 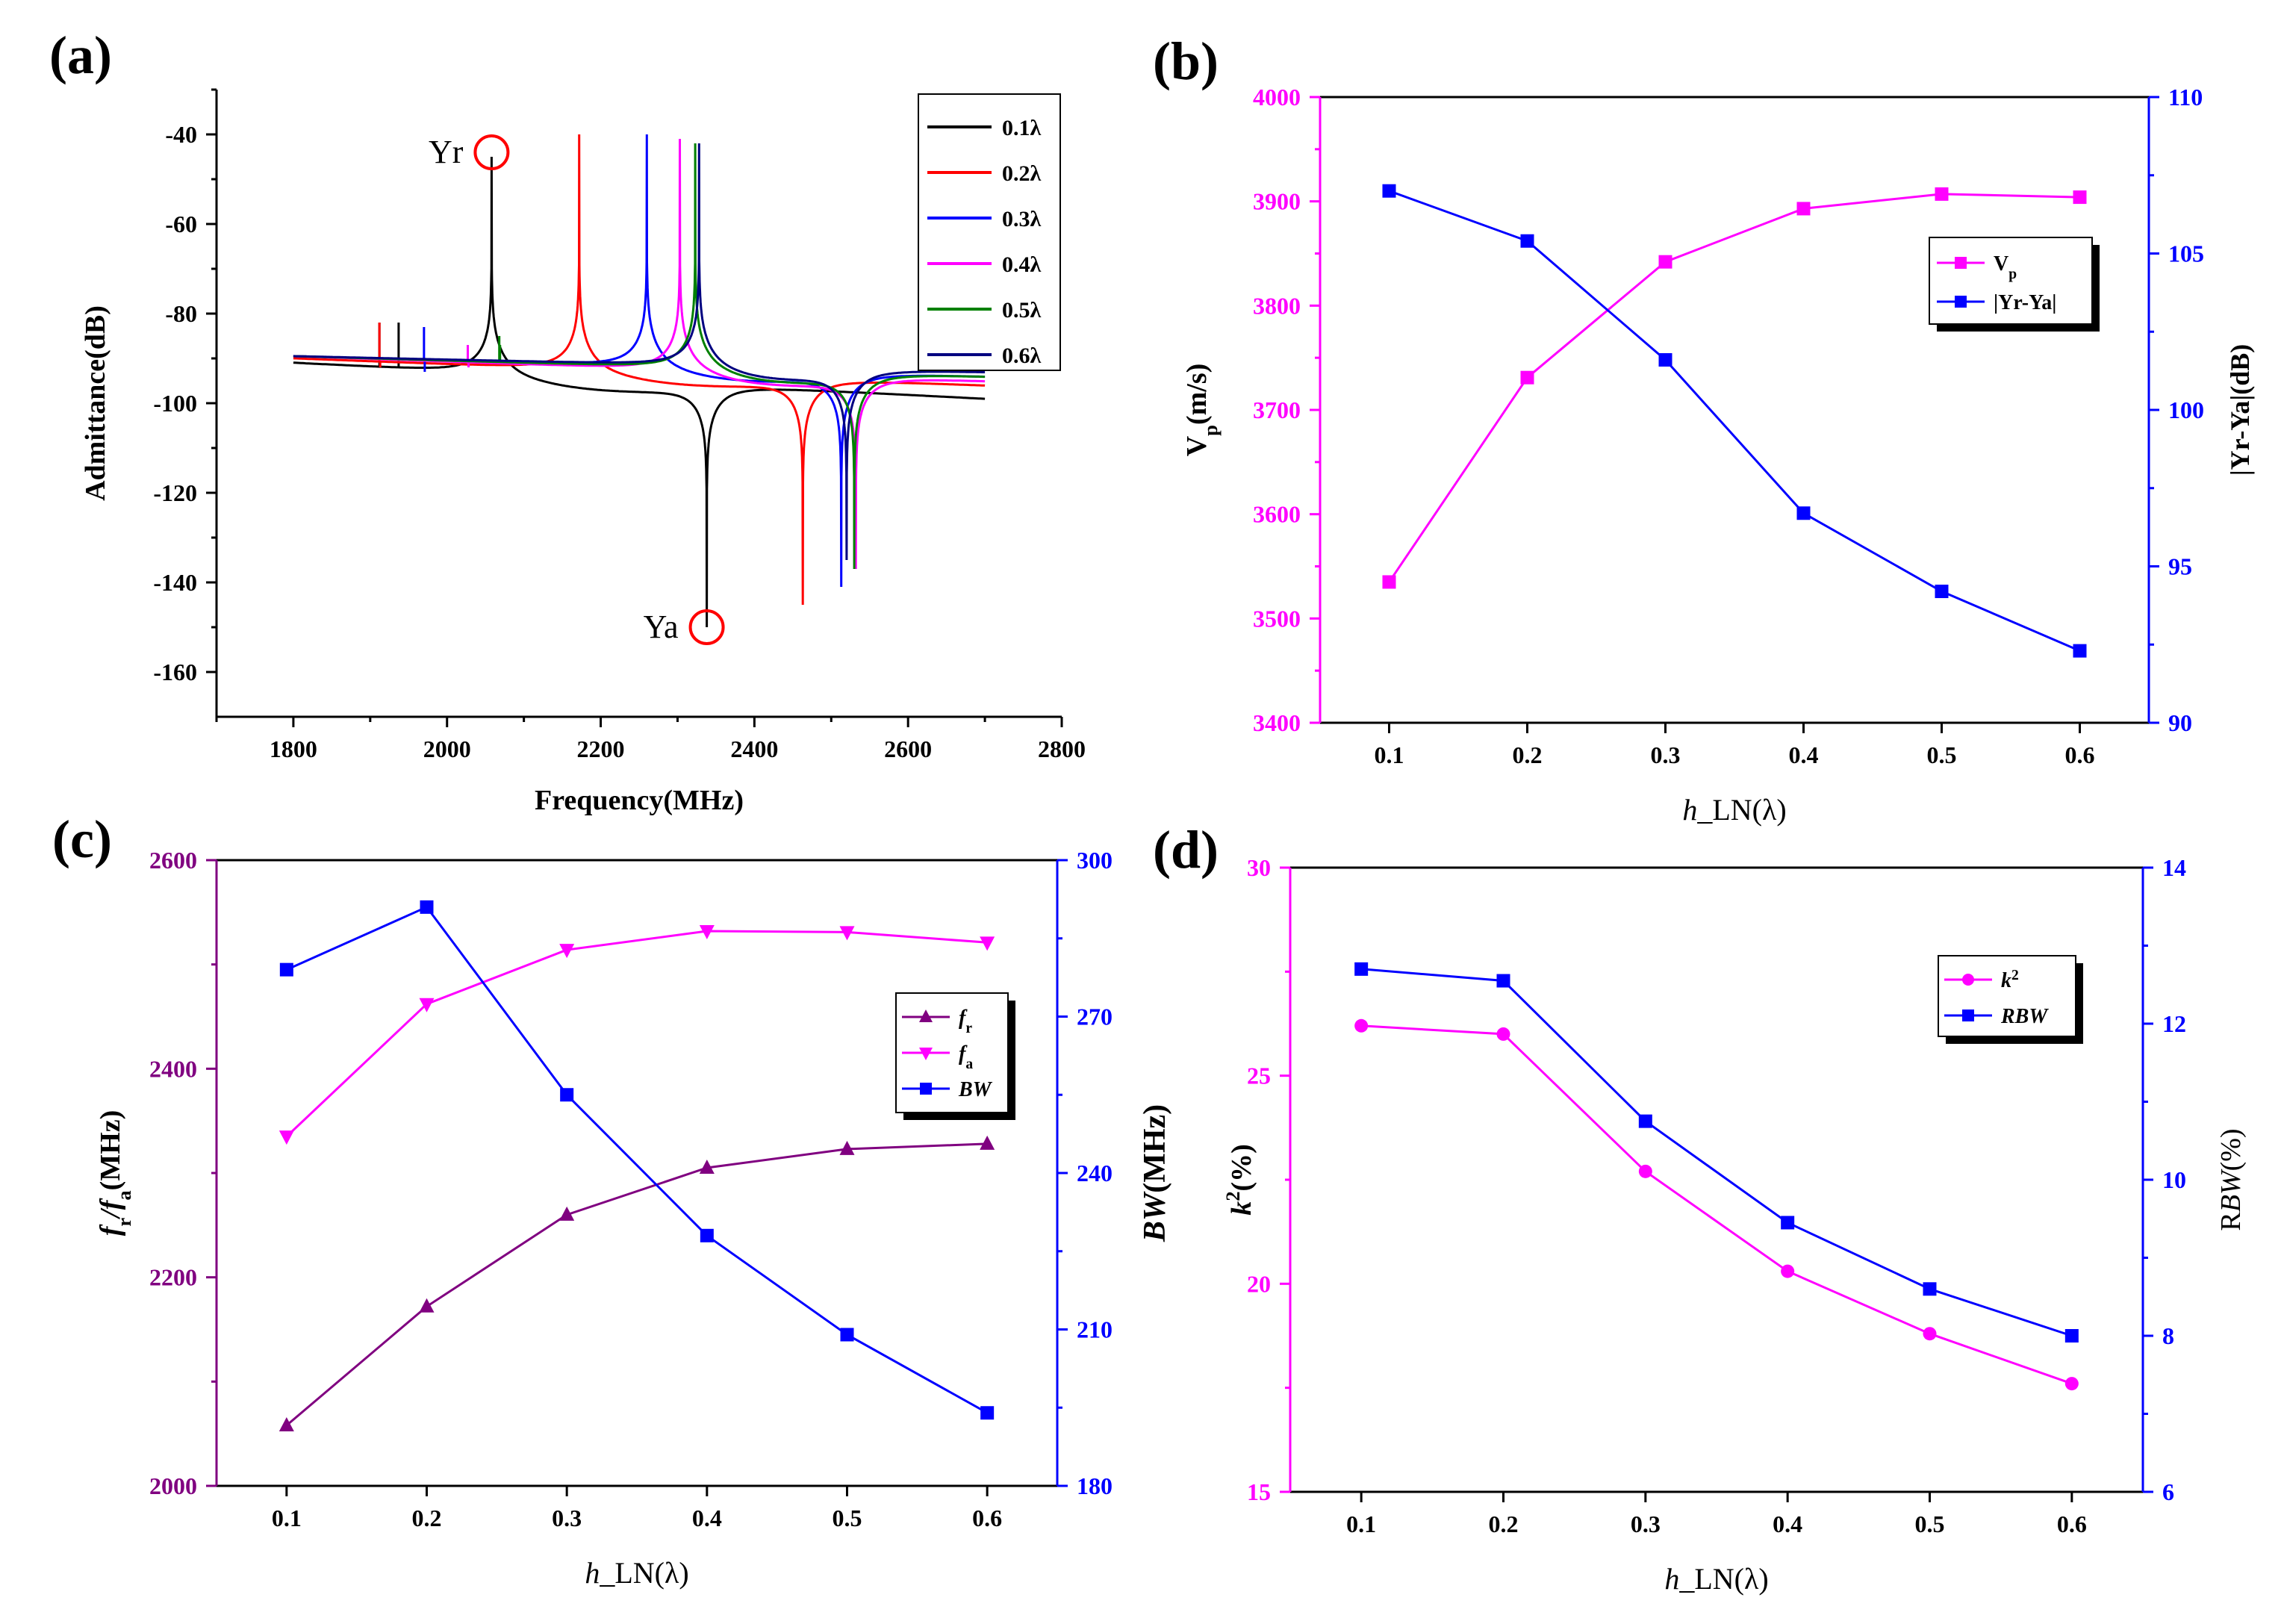 I want to click on y-tick-label: 2600, so click(x=173, y=860).